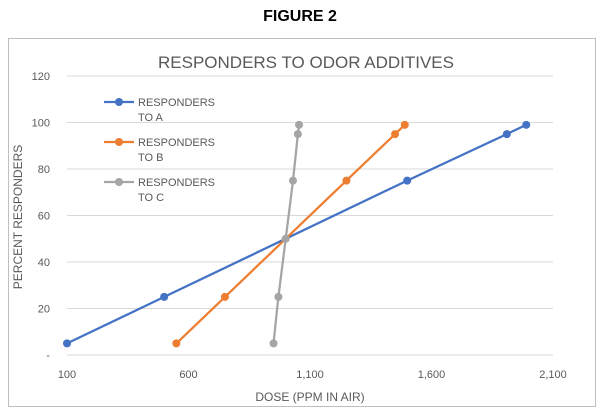 The height and width of the screenshot is (413, 600). I want to click on x-tick-label: 100, so click(67, 375).